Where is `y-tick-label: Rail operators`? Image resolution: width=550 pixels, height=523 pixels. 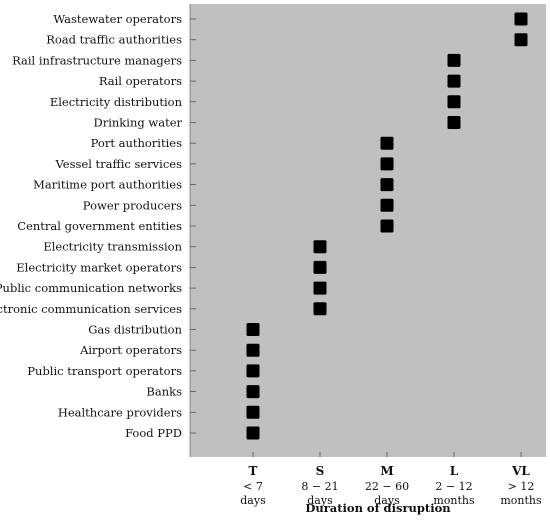 y-tick-label: Rail operators is located at coordinates (140, 81).